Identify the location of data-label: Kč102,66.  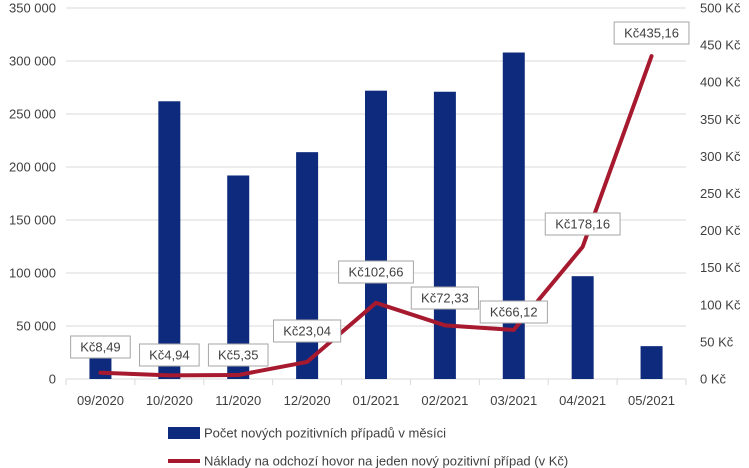
(376, 272).